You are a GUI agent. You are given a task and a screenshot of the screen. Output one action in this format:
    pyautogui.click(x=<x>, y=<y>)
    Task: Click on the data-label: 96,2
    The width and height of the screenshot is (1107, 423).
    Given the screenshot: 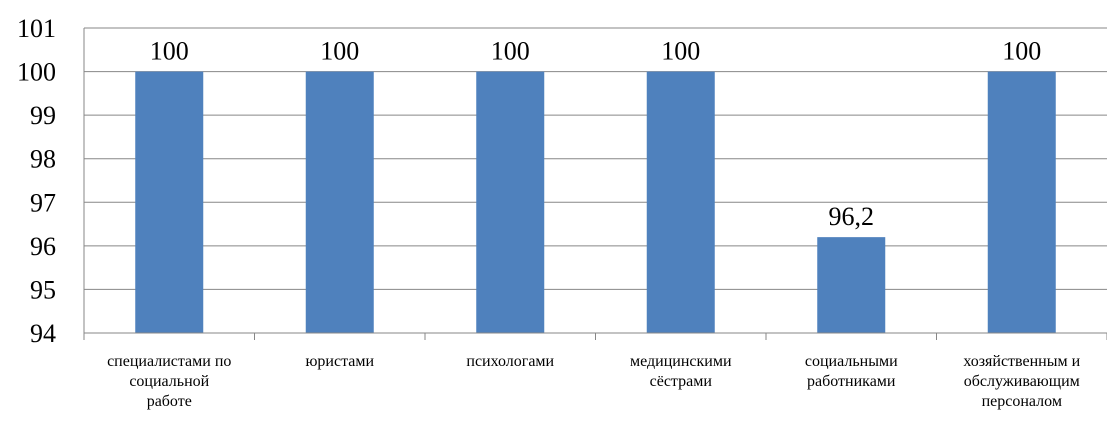 What is the action you would take?
    pyautogui.click(x=852, y=216)
    